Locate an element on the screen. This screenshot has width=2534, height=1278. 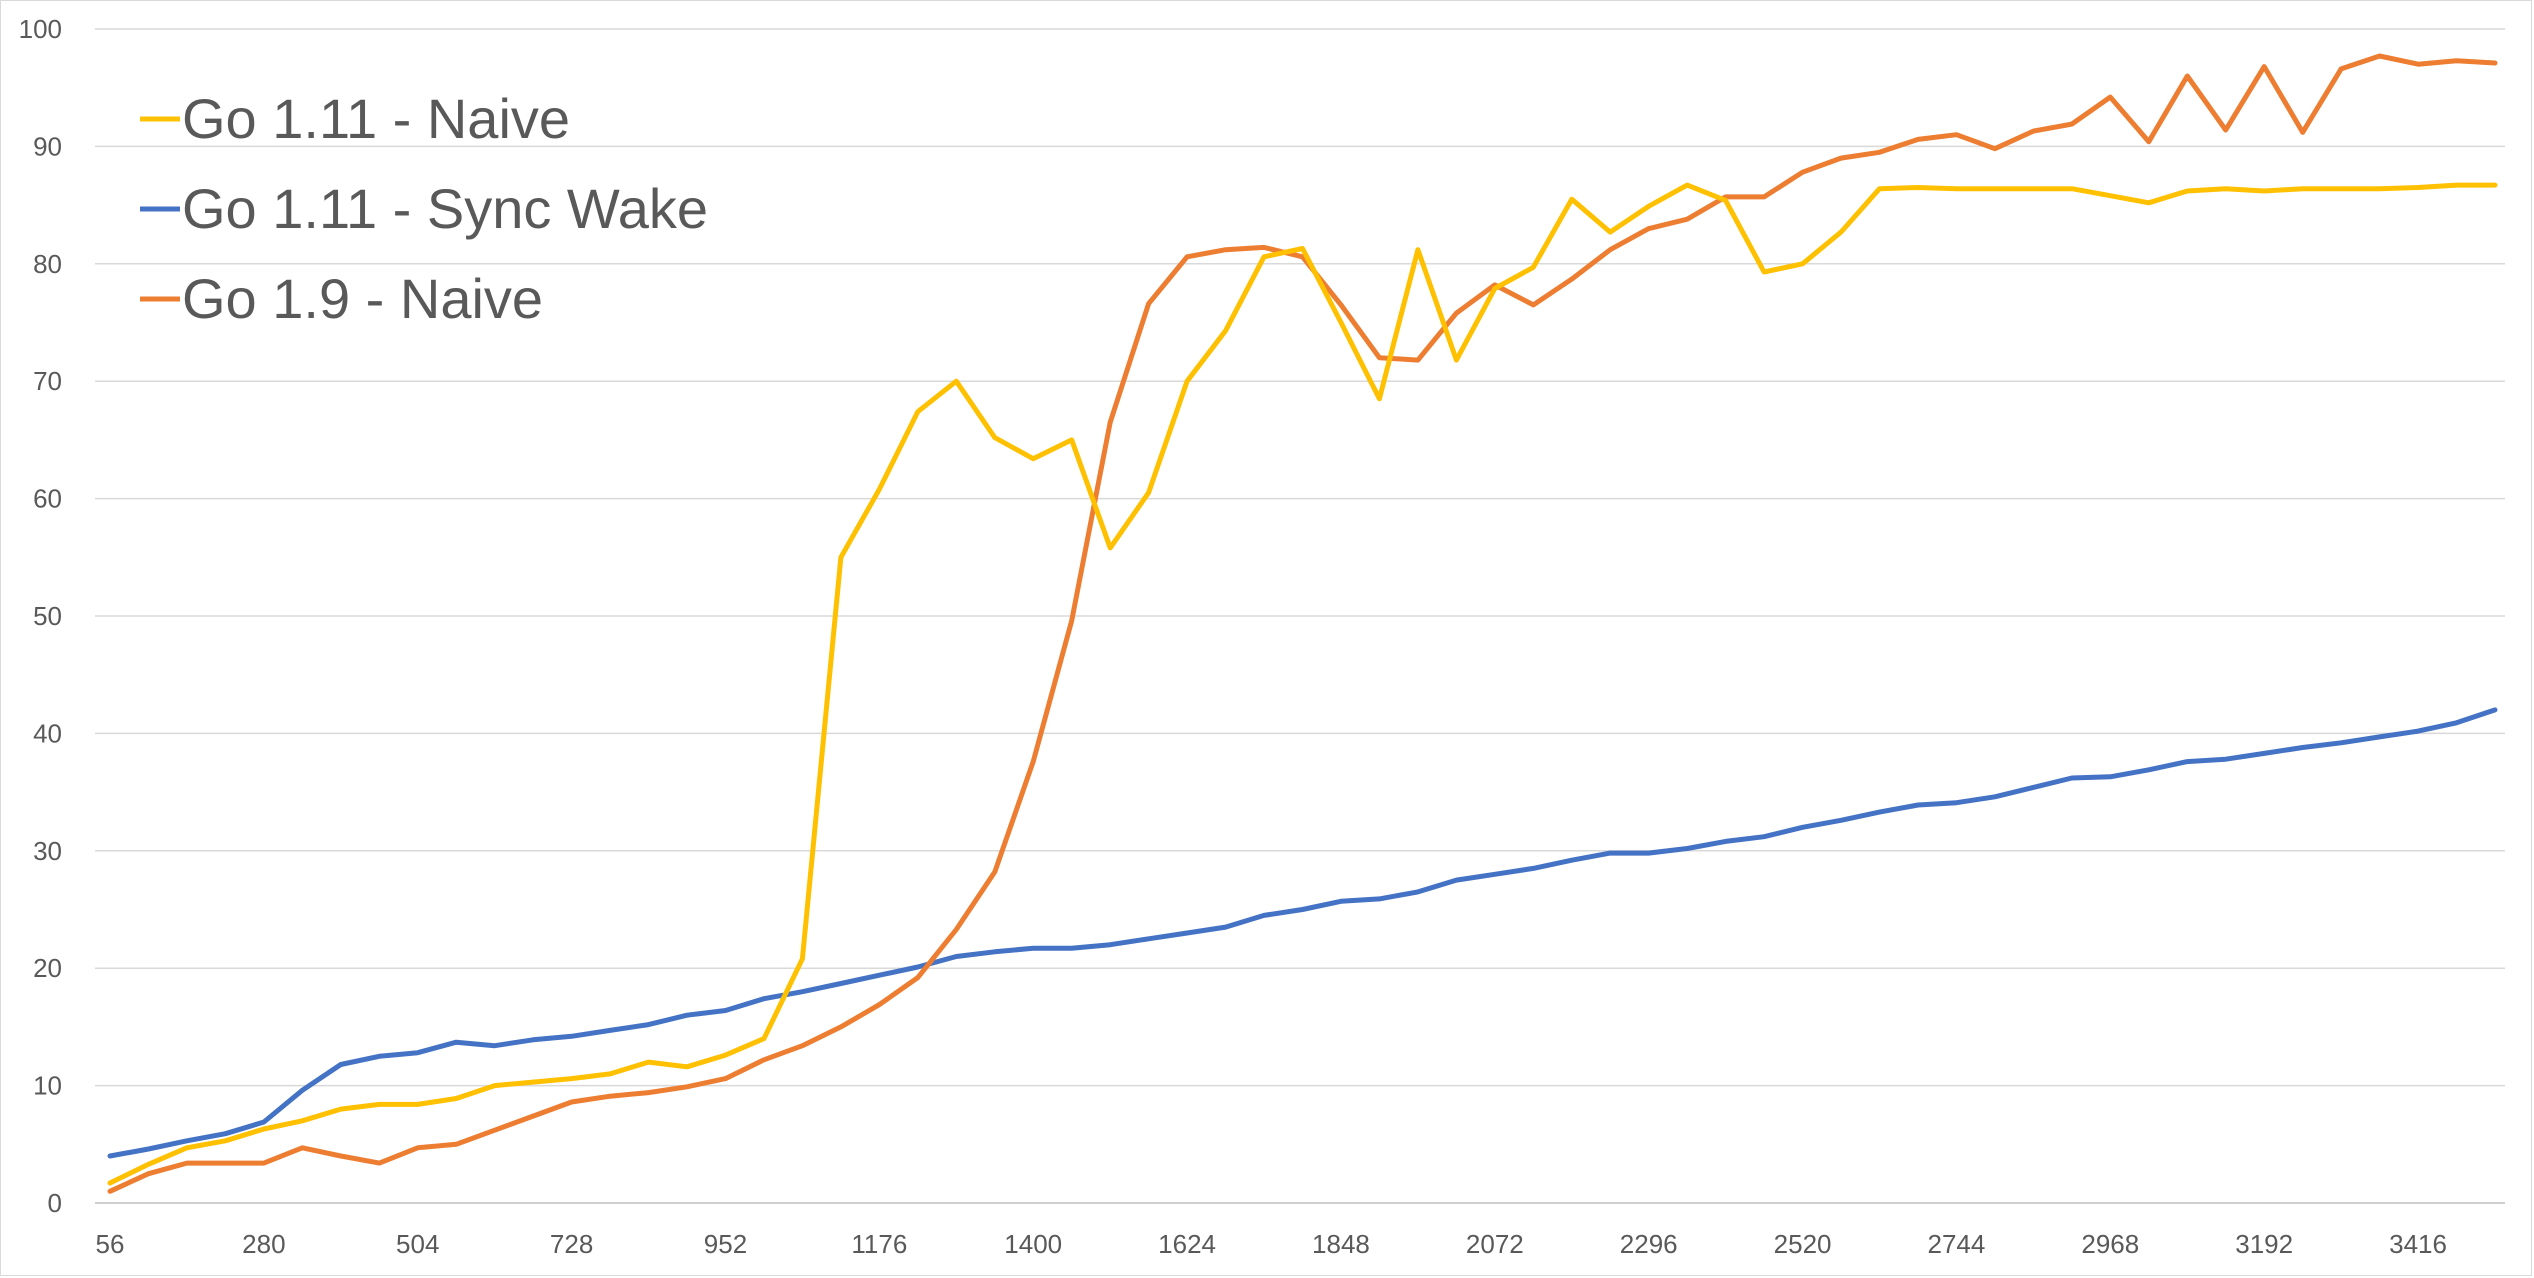
x-tick-label-2968: 2968 is located at coordinates (2110, 1244).